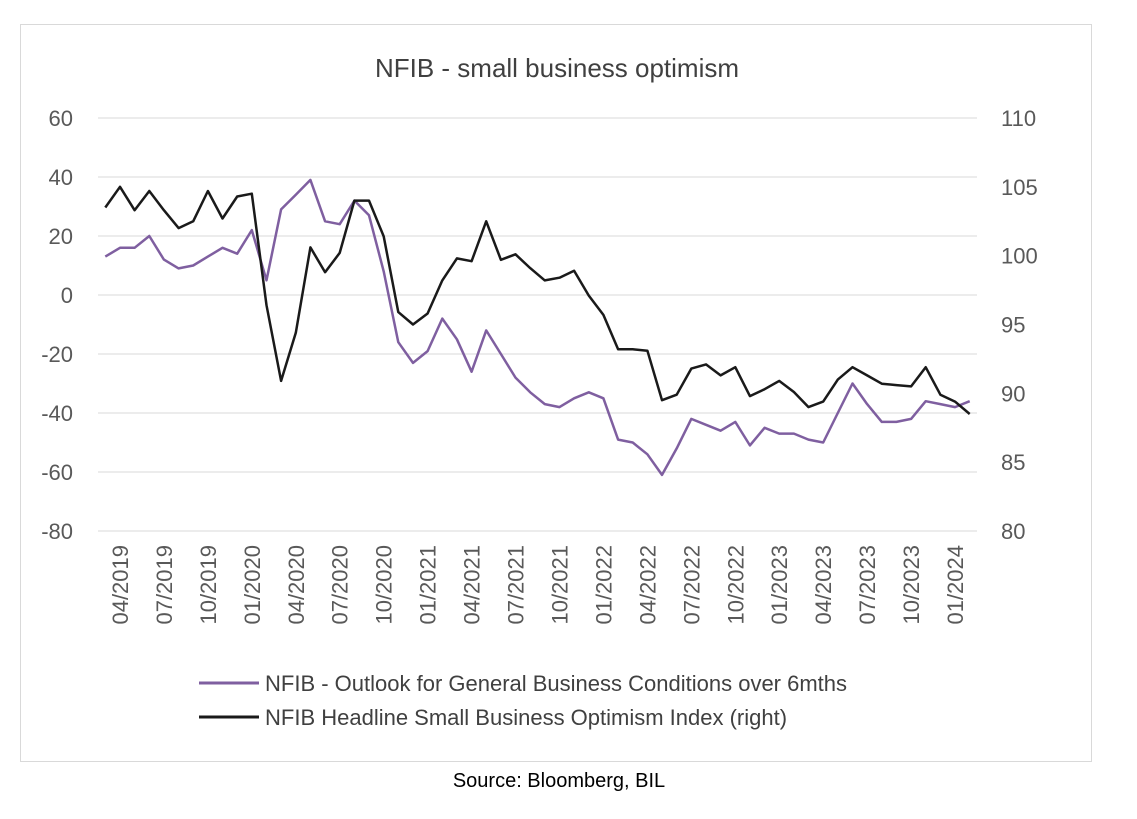  I want to click on left-tick-label: -80, so click(57, 531).